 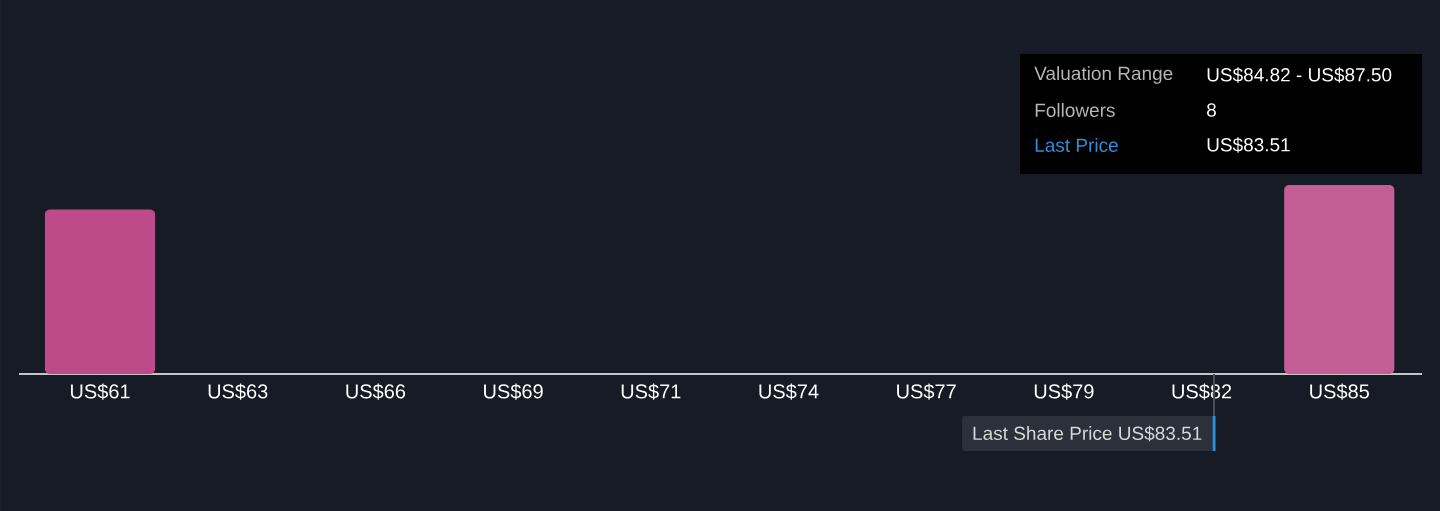 What do you see at coordinates (651, 391) in the screenshot?
I see `x-tick-label: US$71` at bounding box center [651, 391].